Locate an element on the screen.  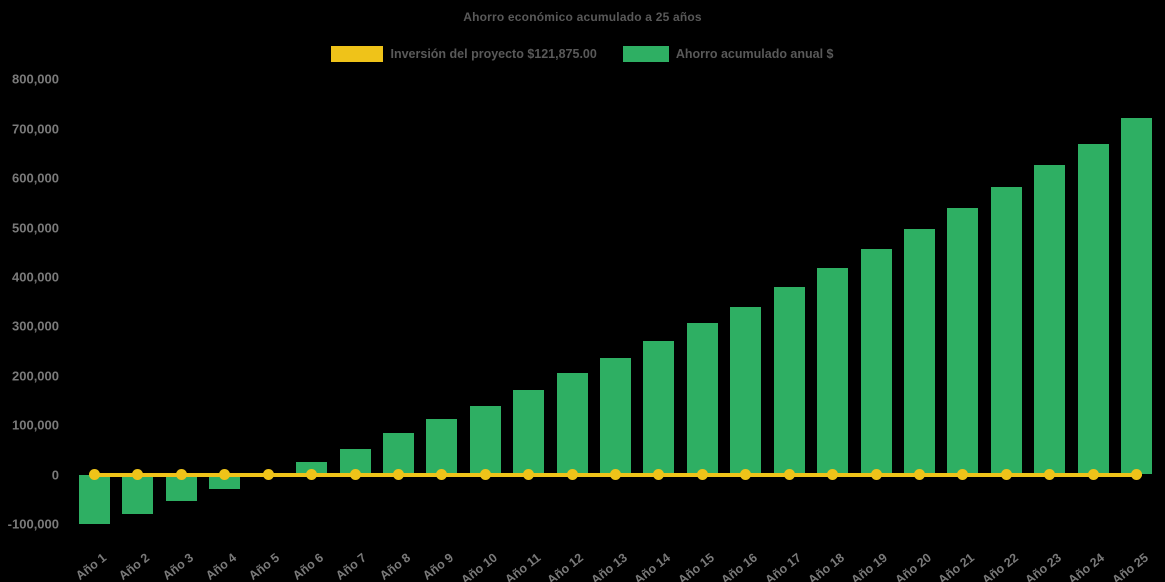
bar-año-2 is located at coordinates (138, 494).